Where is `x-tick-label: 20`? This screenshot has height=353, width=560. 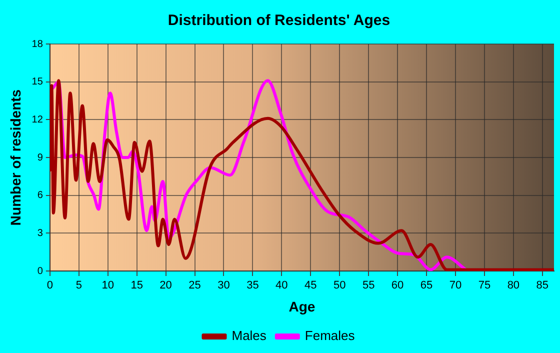
x-tick-label: 20 is located at coordinates (166, 286).